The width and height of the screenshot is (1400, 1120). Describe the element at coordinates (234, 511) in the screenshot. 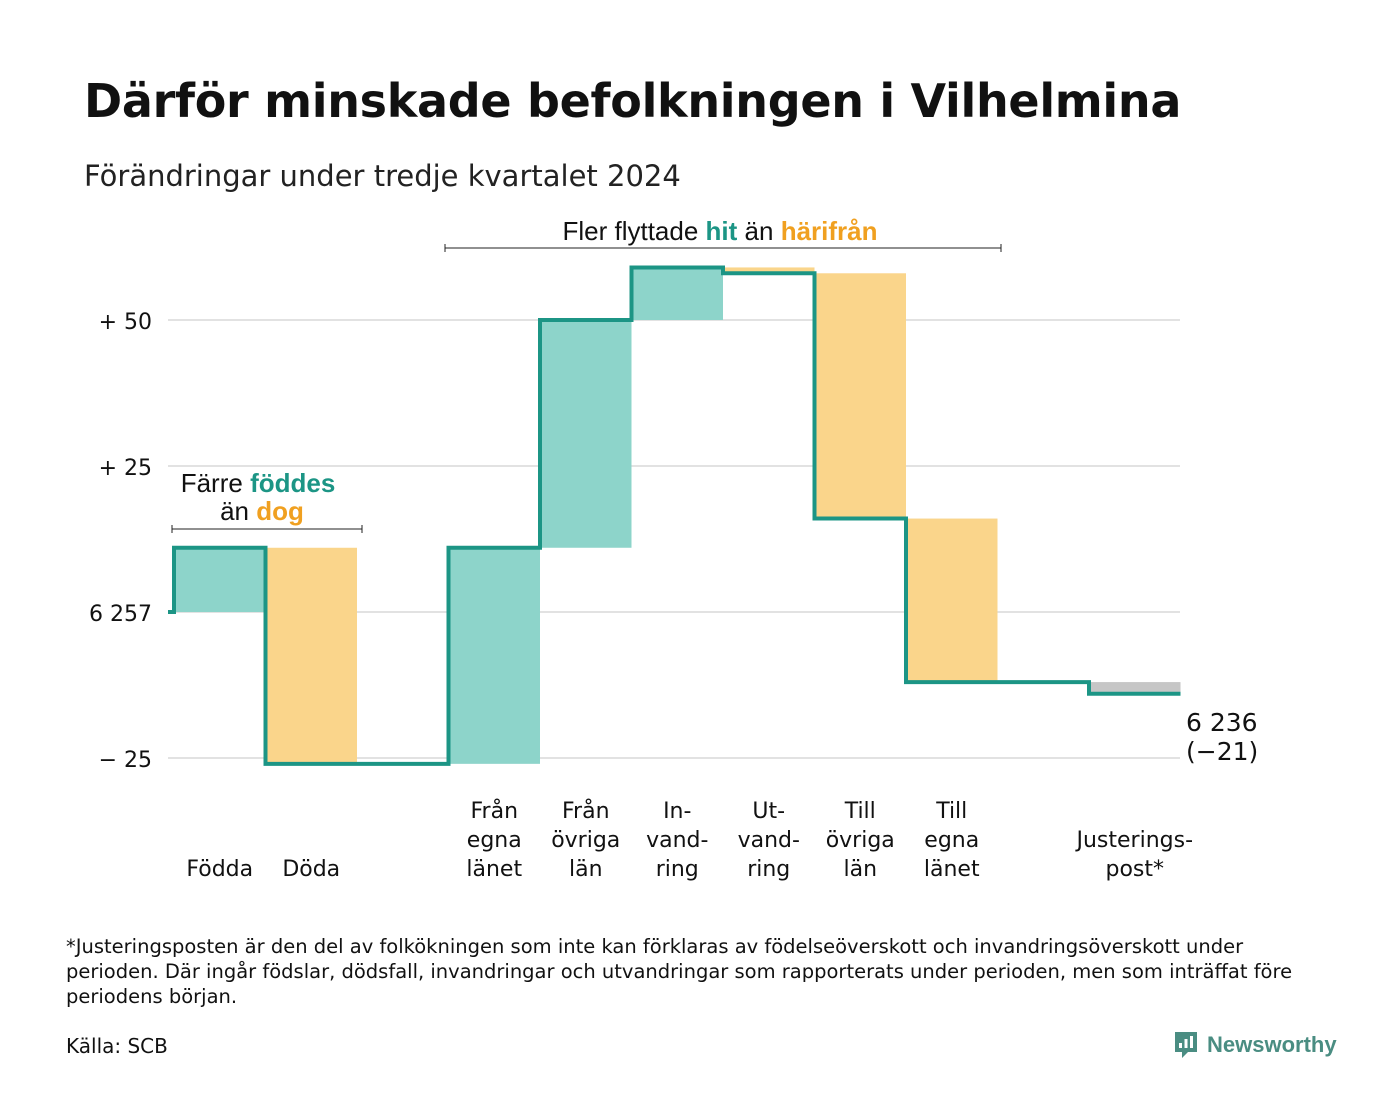

I see `births-annotation-middle: än` at that location.